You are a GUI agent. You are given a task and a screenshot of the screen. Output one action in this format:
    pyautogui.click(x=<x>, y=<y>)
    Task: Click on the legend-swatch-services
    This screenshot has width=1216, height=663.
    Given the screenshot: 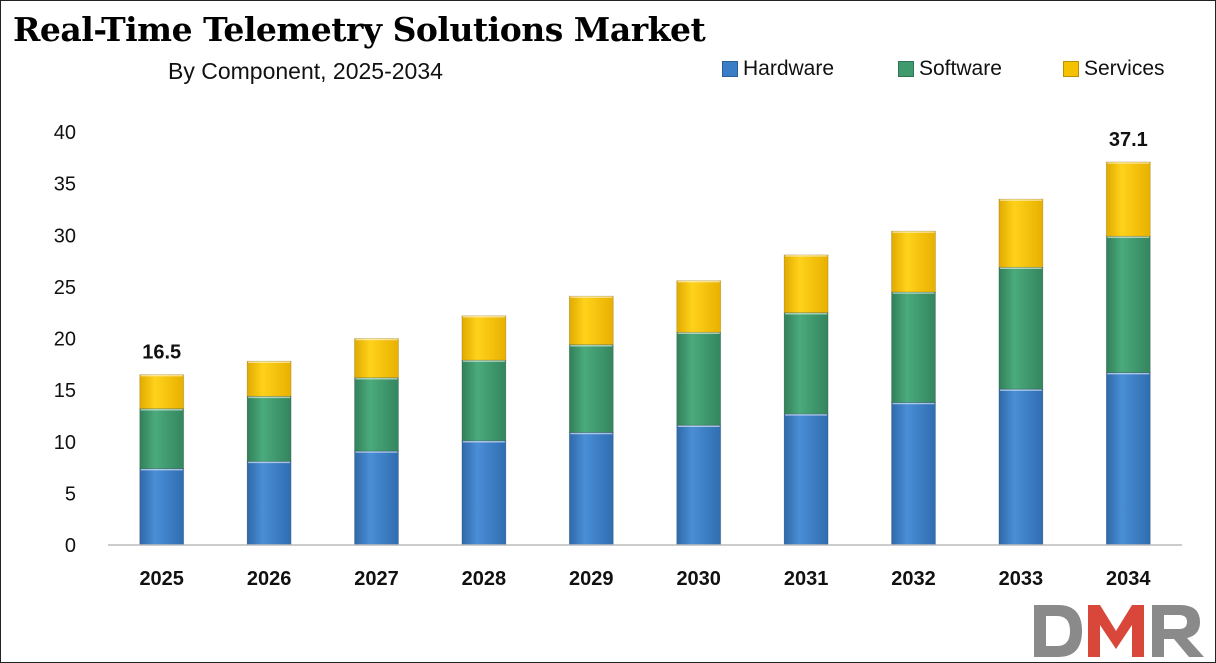 What is the action you would take?
    pyautogui.click(x=1071, y=69)
    